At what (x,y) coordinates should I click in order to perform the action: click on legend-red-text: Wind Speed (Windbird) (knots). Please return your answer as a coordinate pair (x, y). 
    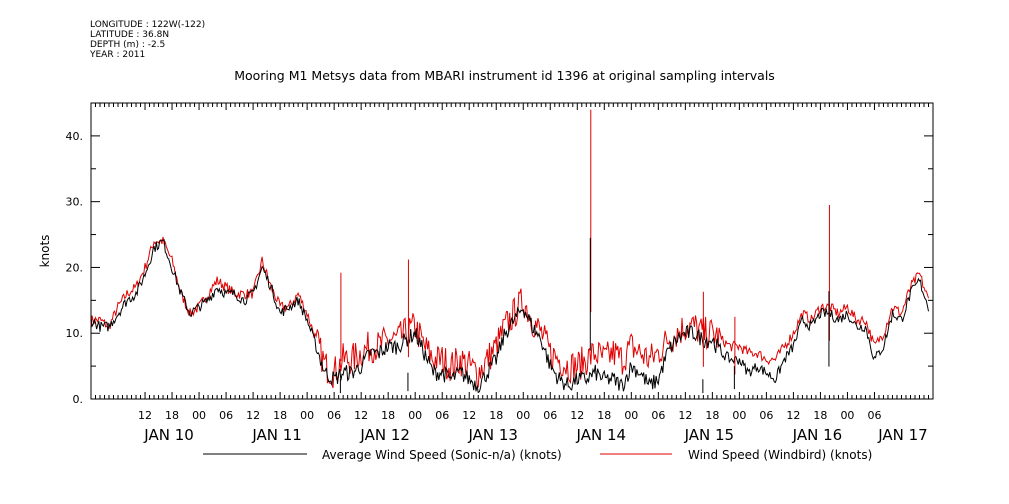
    Looking at the image, I should click on (780, 455).